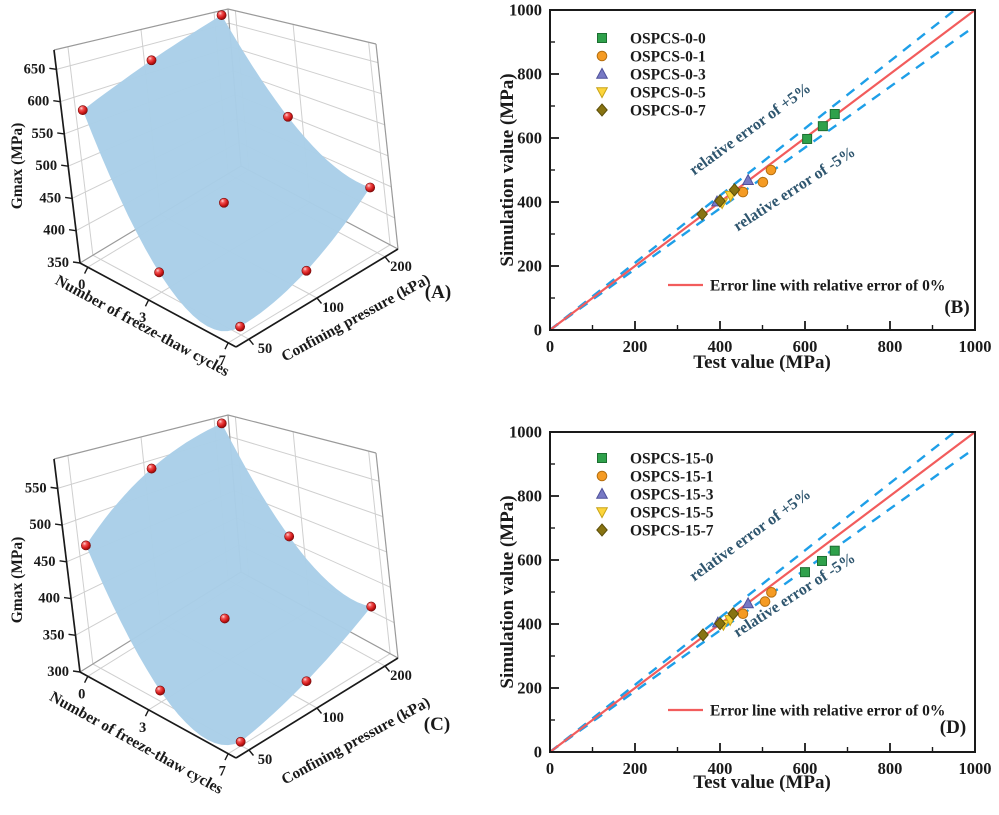 This screenshot has width=999, height=815. Describe the element at coordinates (58, 672) in the screenshot. I see `z-tick-label: 300` at that location.